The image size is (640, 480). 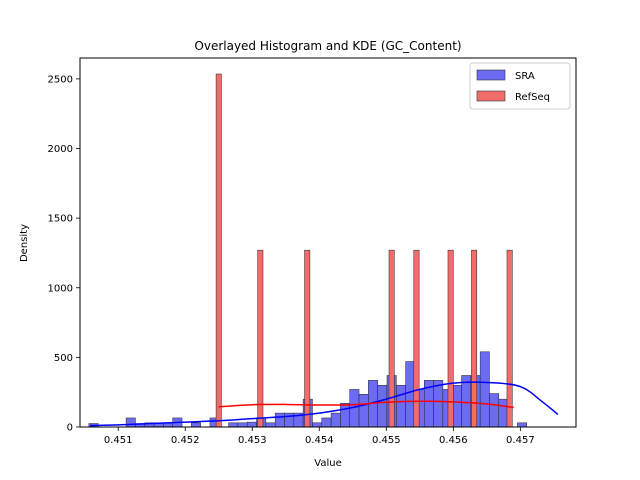 What do you see at coordinates (525, 76) in the screenshot?
I see `legend-label-sra: SRA` at bounding box center [525, 76].